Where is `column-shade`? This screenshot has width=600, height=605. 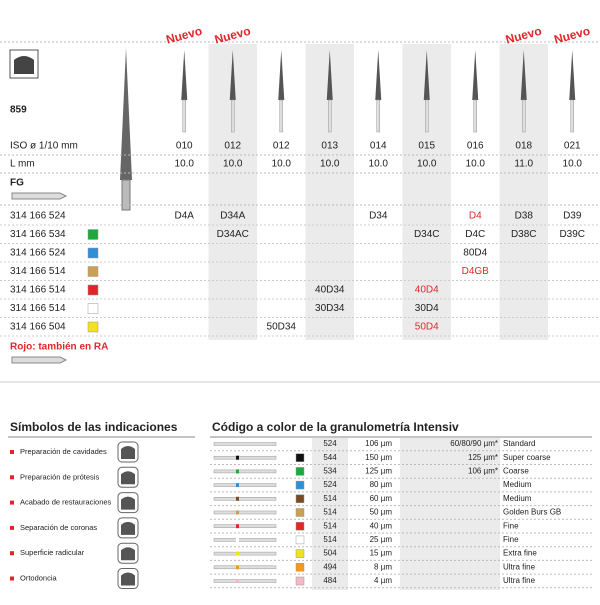 column-shade is located at coordinates (330, 514).